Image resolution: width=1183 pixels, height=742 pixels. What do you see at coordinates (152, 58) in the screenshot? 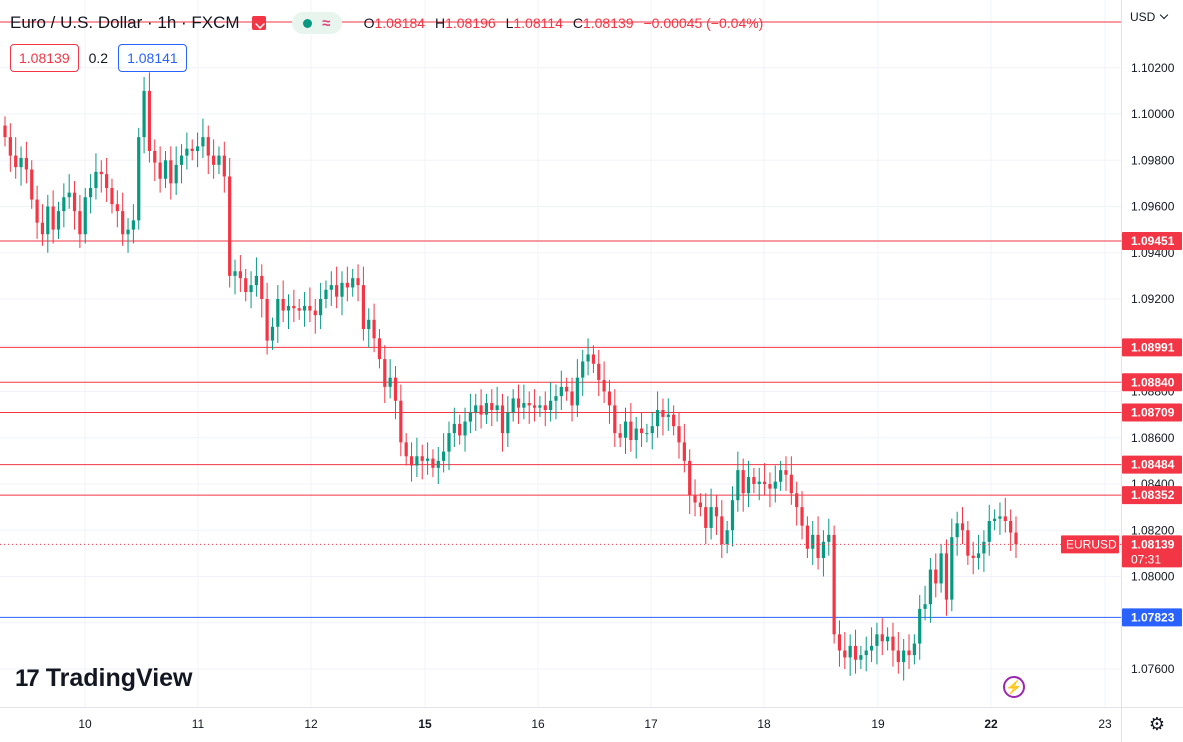
I see `buy-button: 1.08141` at bounding box center [152, 58].